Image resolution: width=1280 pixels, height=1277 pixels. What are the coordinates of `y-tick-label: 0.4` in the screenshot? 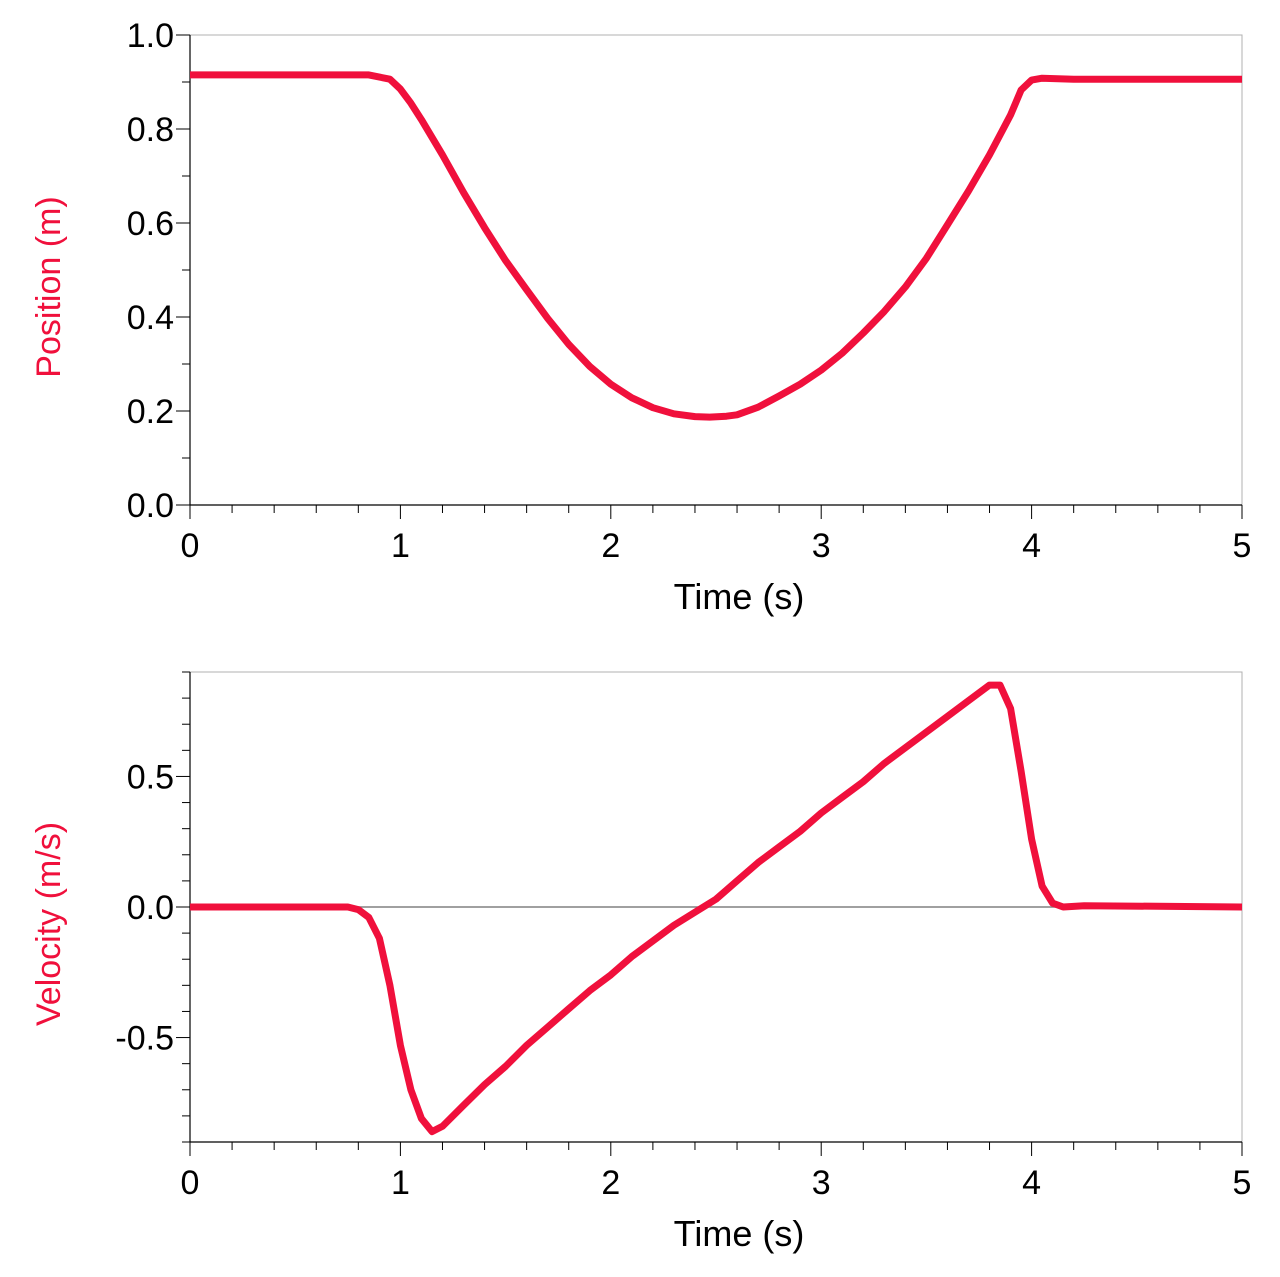 It's located at (150, 318).